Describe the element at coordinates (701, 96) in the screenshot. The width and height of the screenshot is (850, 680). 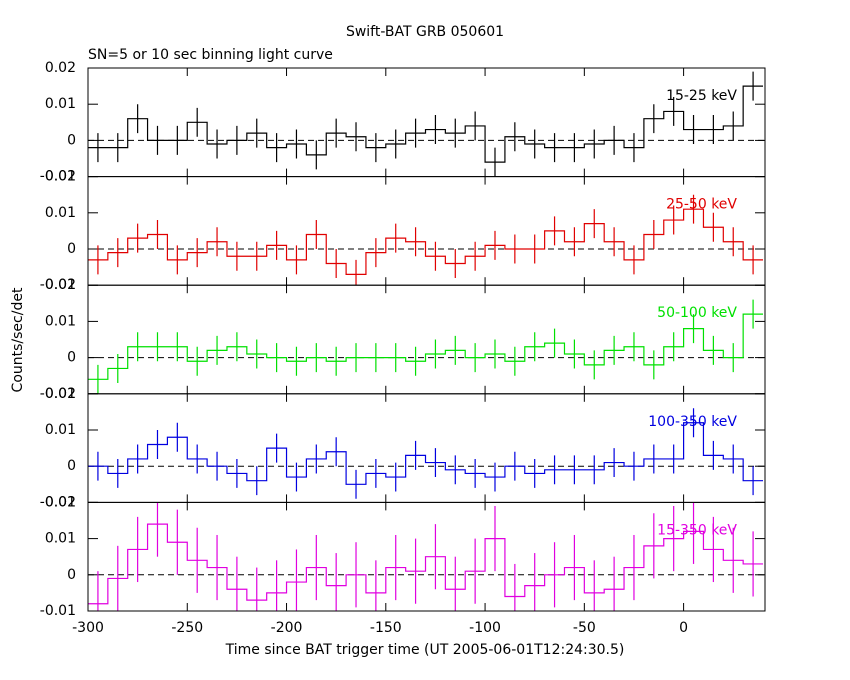
I see `legend-label: 15-25 keV` at that location.